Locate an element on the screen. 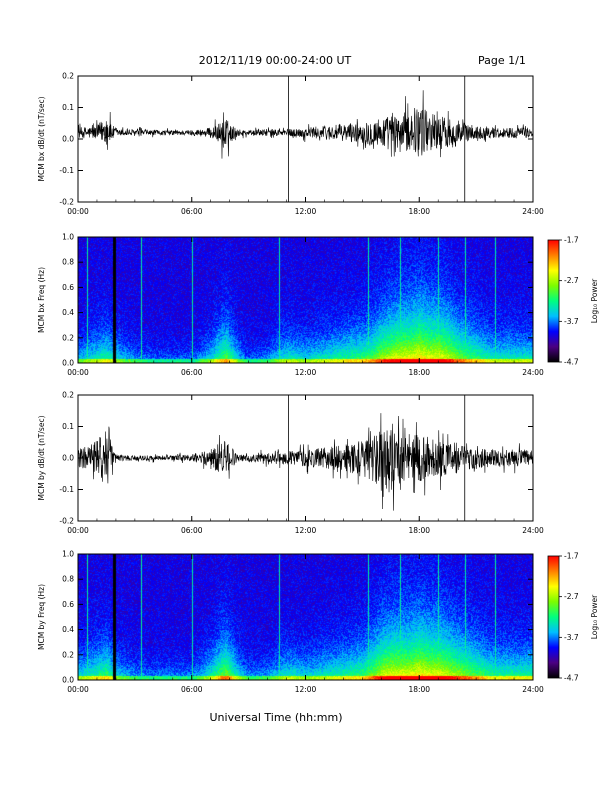 This screenshot has width=612, height=792. by-spectrogram-ylabel: MCM by Freq (Hz) is located at coordinates (41, 617).